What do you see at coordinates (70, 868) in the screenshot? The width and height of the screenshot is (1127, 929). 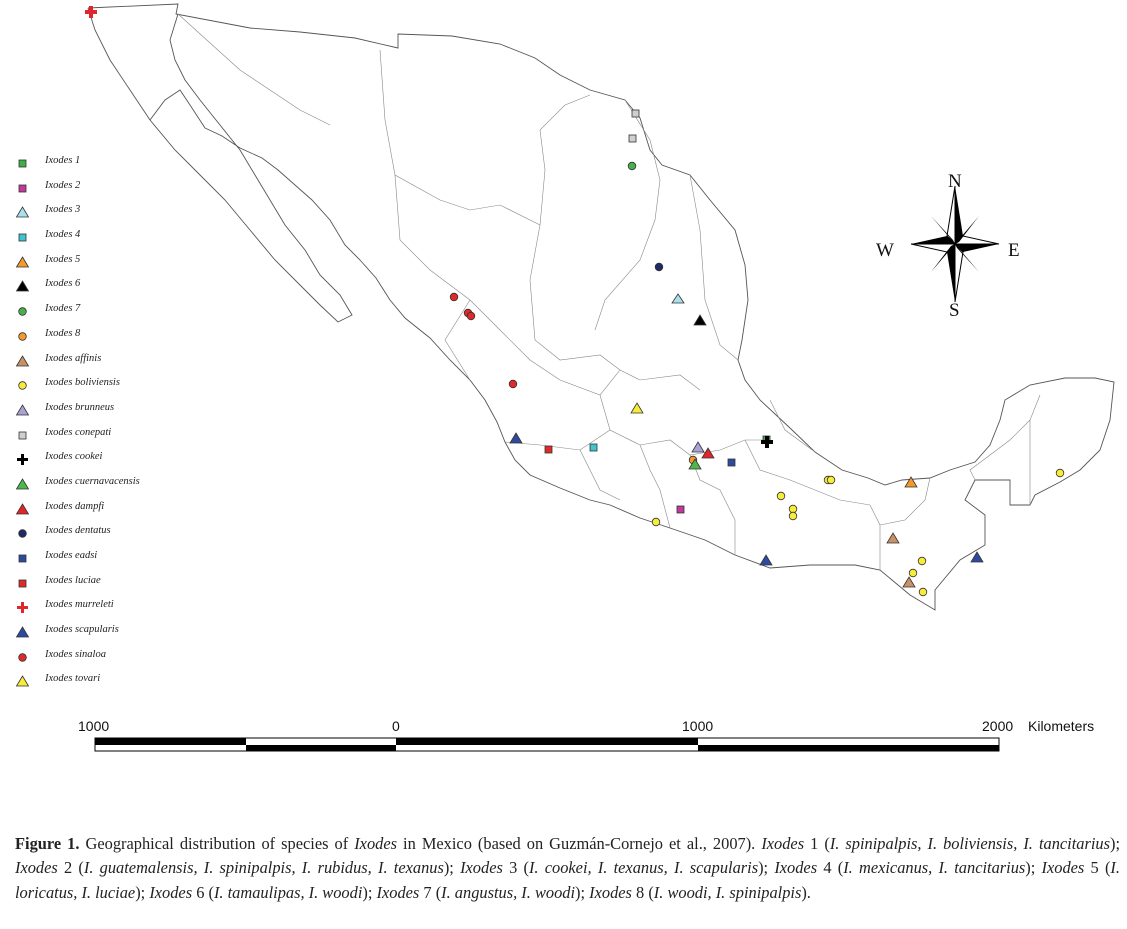 I see `caption-group-number: 2 (` at bounding box center [70, 868].